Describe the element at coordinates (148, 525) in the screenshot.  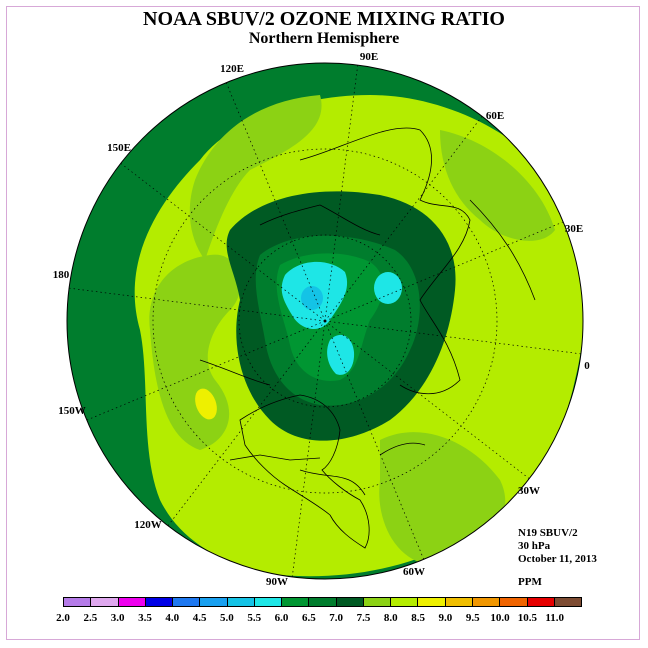
I see `longitude-label: 120W` at that location.